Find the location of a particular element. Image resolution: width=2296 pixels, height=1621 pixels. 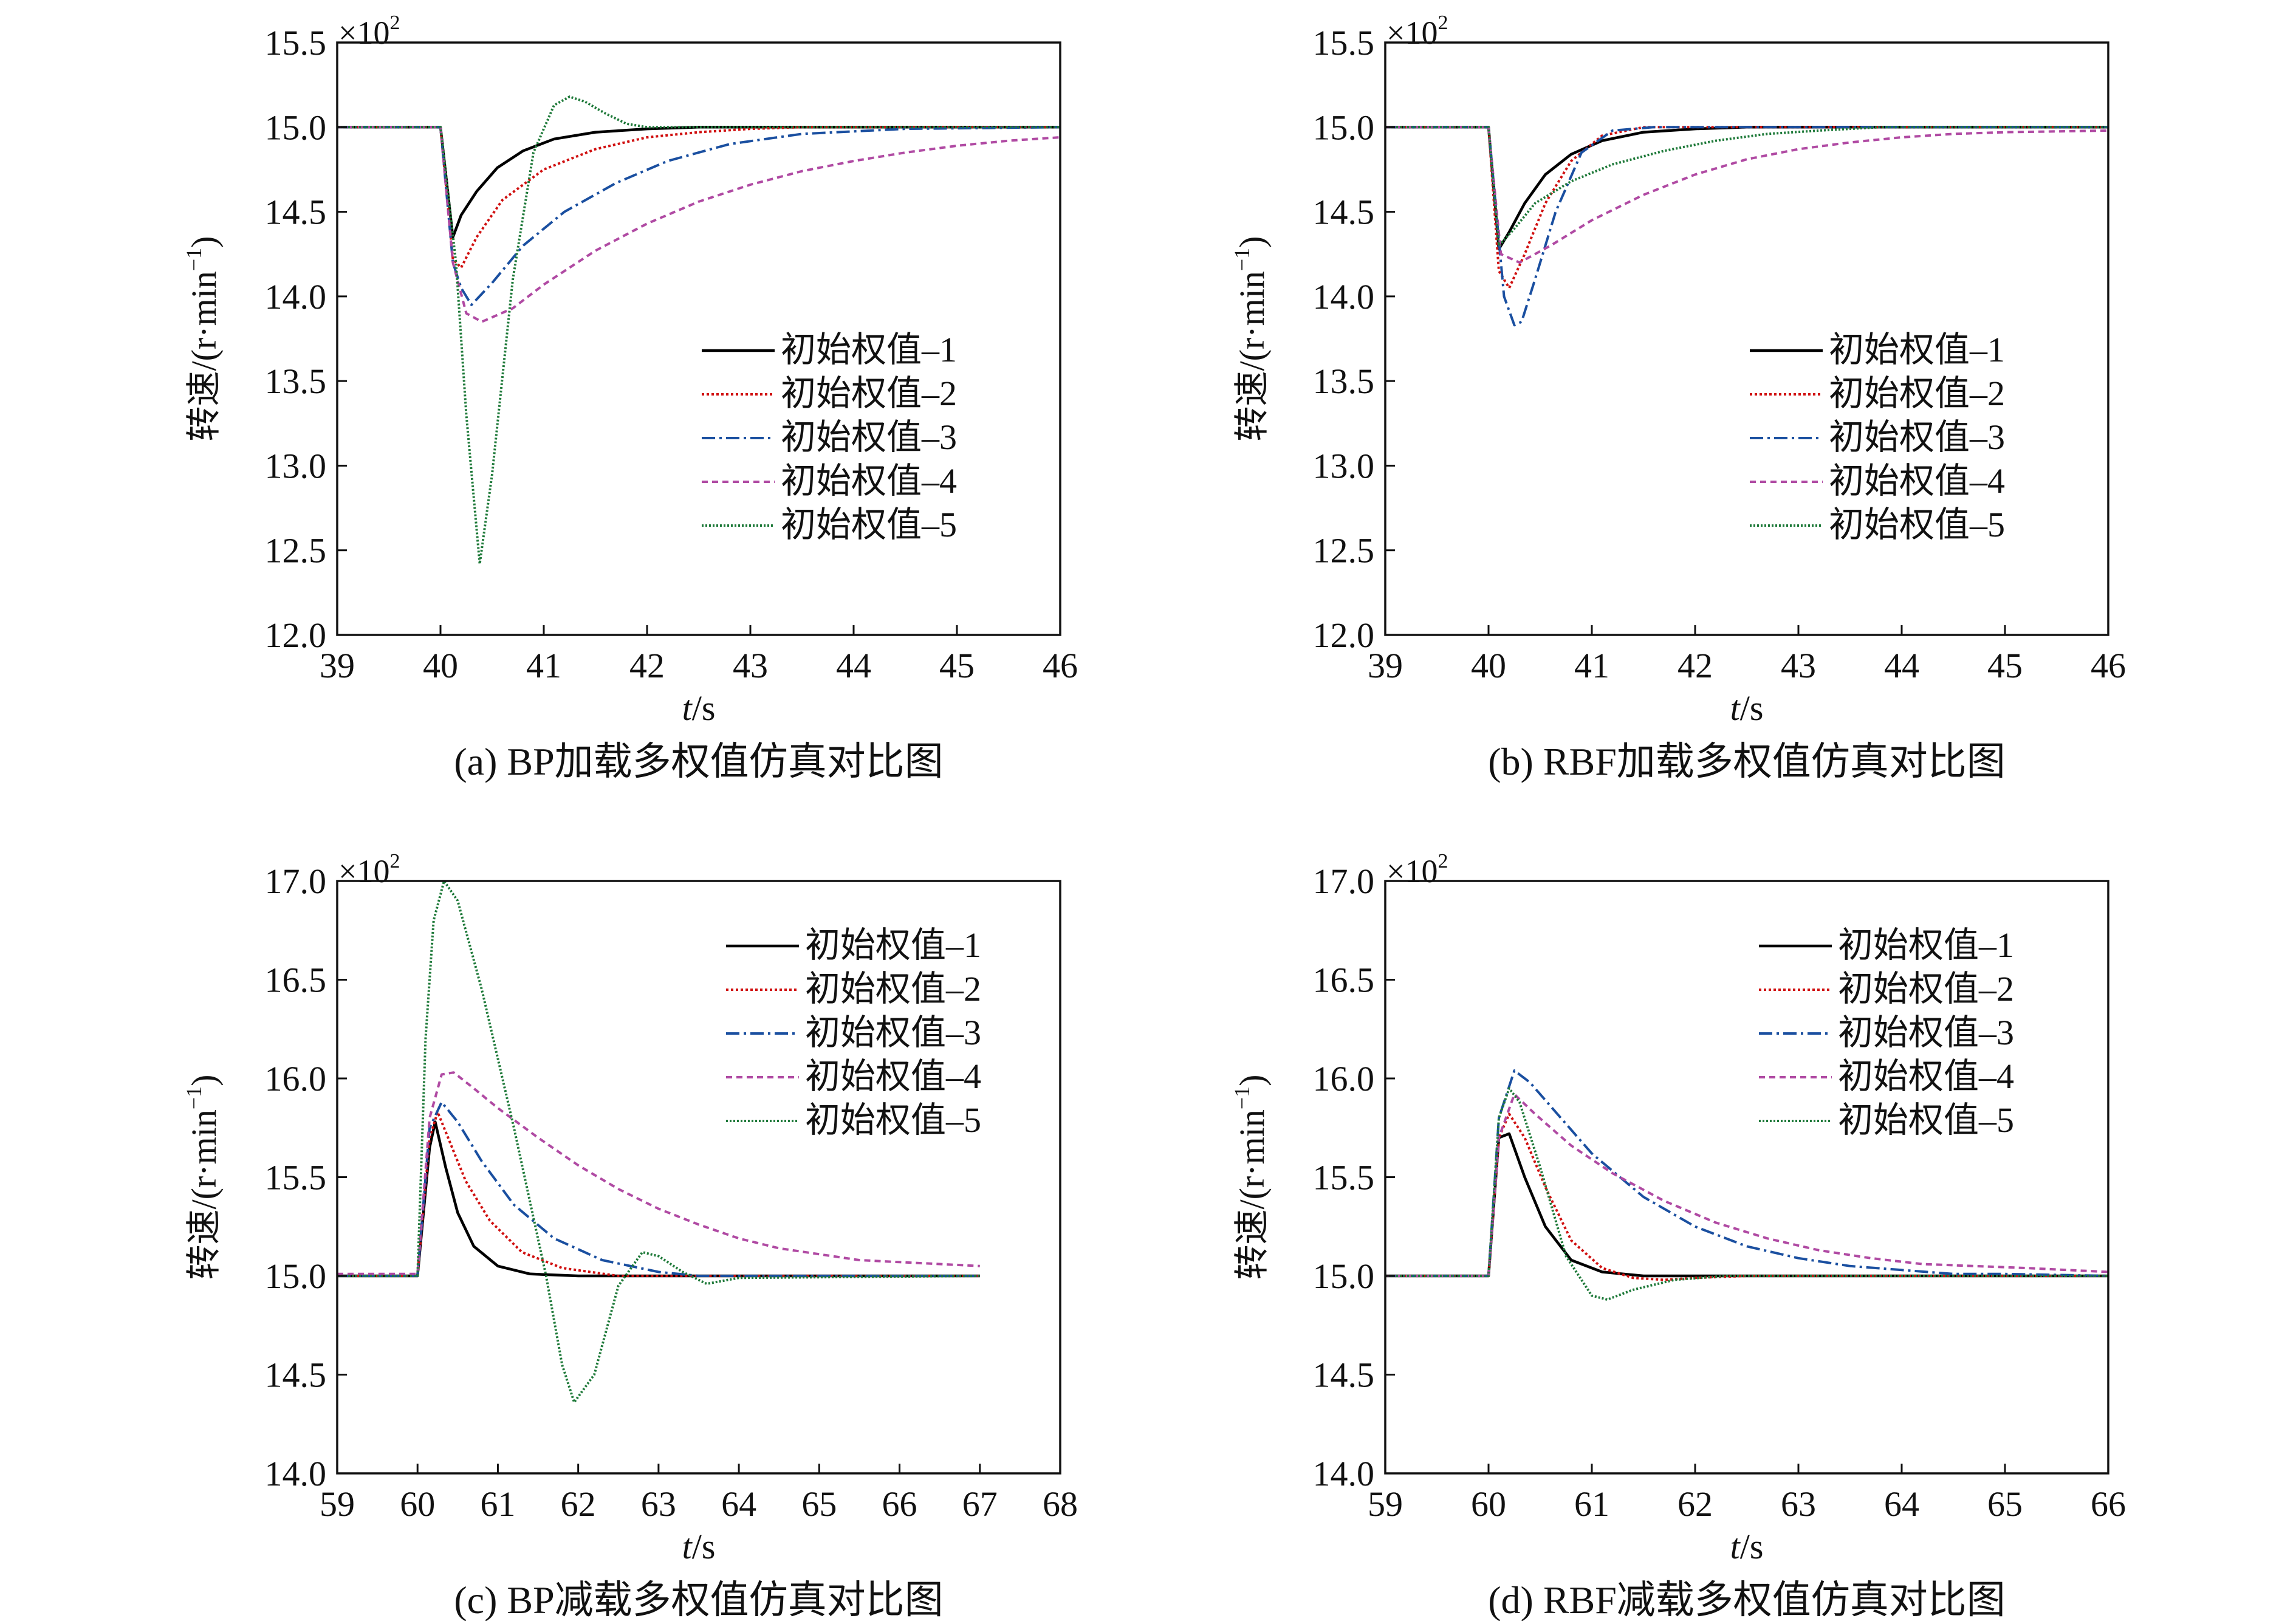

panel-caption: (b) RBF加载多权值仿真对比图 is located at coordinates (1747, 761).